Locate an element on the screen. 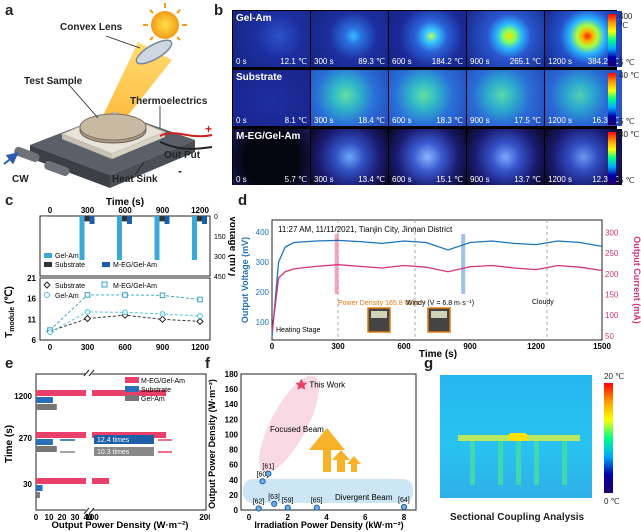  e-xtick: 200 is located at coordinates (204, 517).